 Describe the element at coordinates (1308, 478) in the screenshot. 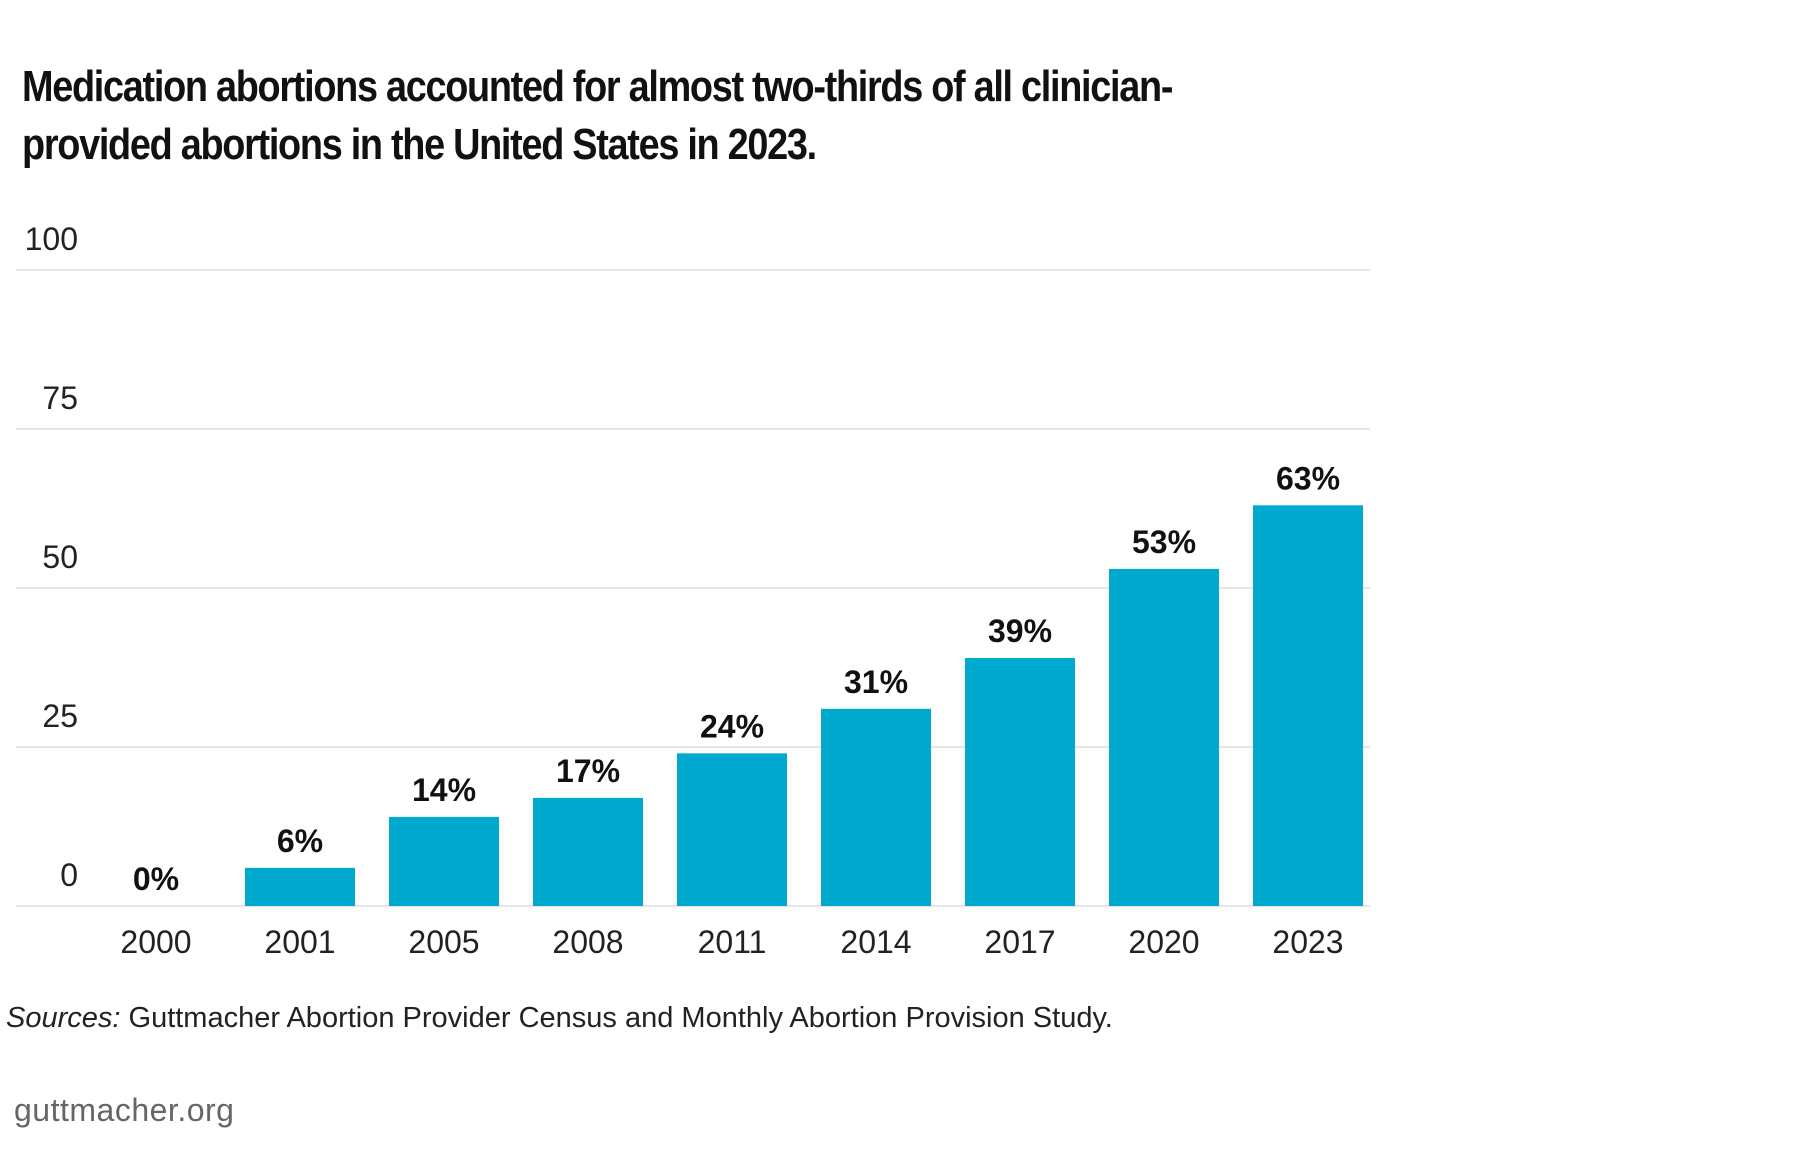

I see `data-label-2023: 63%` at that location.